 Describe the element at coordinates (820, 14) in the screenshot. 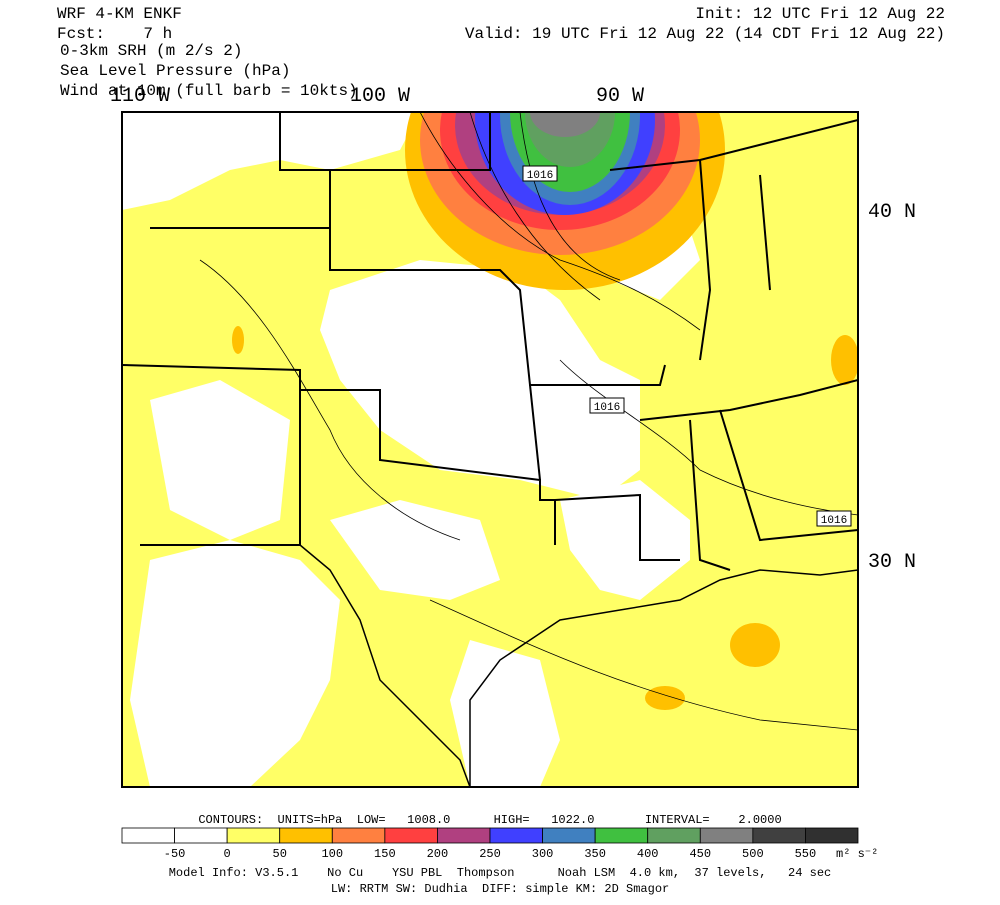

I see `init-time: Init: 12 UTC Fri 12 Aug 22` at that location.